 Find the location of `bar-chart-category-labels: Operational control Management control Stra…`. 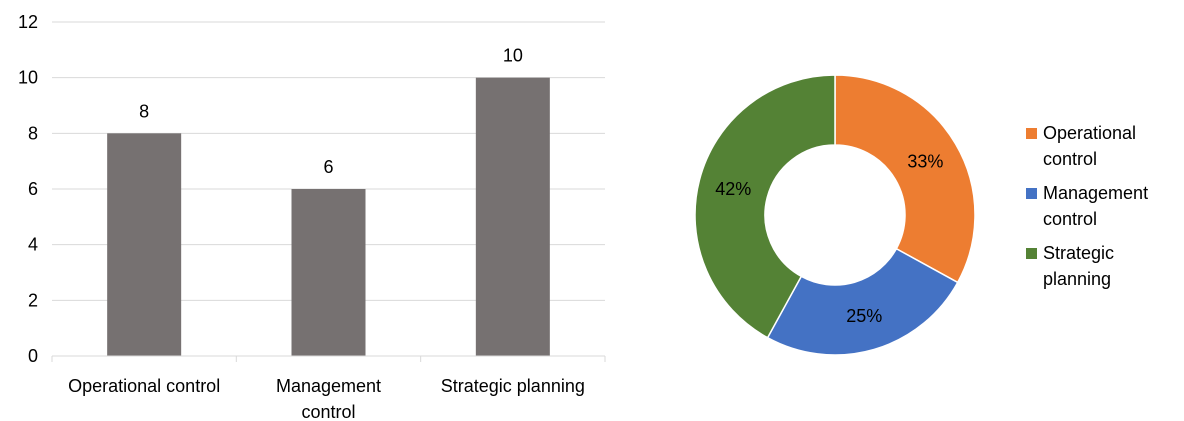

bar-chart-category-labels: Operational control Management control Stra… is located at coordinates (326, 398).